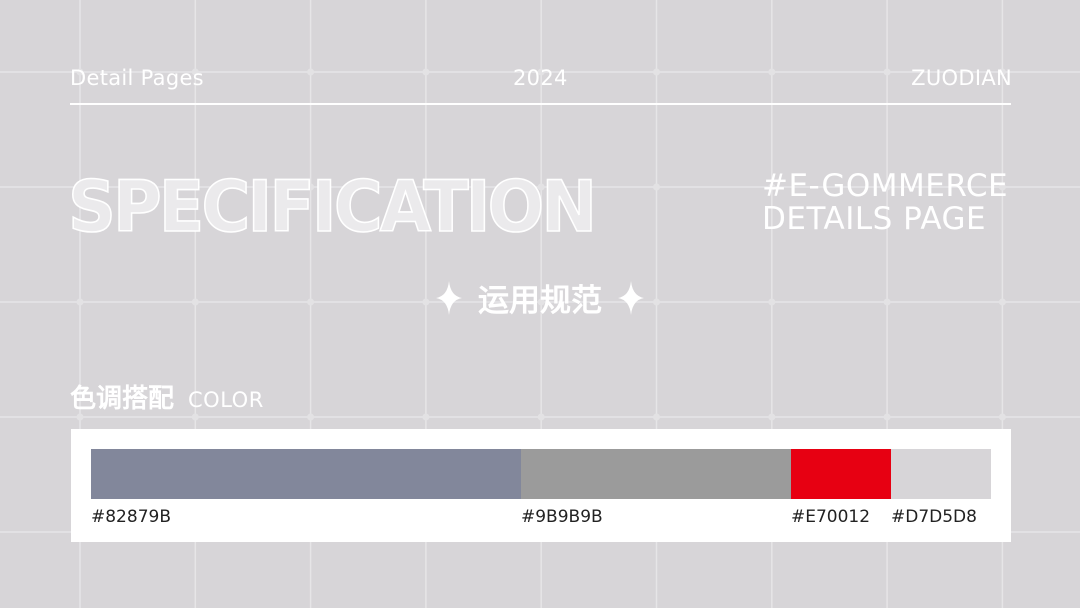 The height and width of the screenshot is (608, 1080). Describe the element at coordinates (332, 207) in the screenshot. I see `page-title: SPECIFICATION` at that location.